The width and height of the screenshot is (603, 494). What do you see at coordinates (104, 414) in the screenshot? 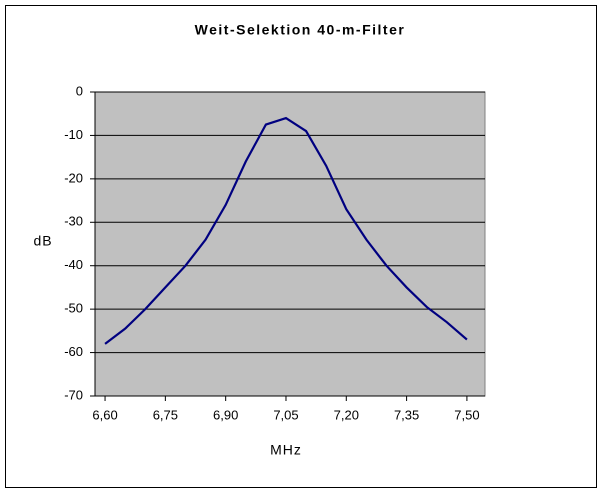
I see `x-tick-label: 6,60` at bounding box center [104, 414].